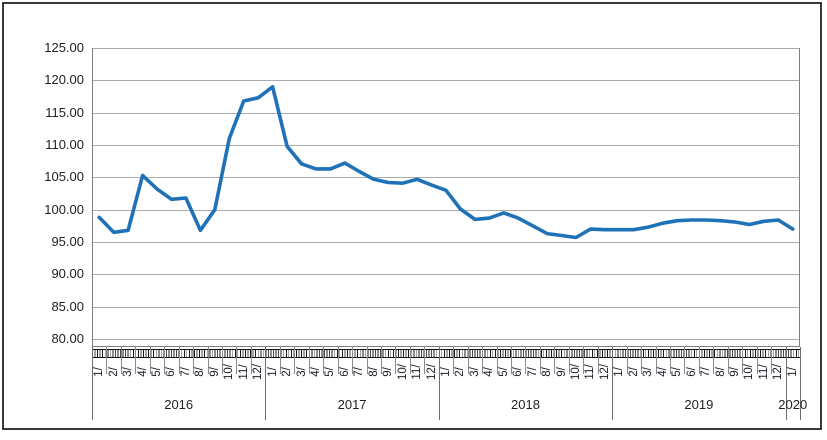 The width and height of the screenshot is (827, 440). Describe the element at coordinates (64, 80) in the screenshot. I see `y-axis-tick-label: 120.00` at that location.